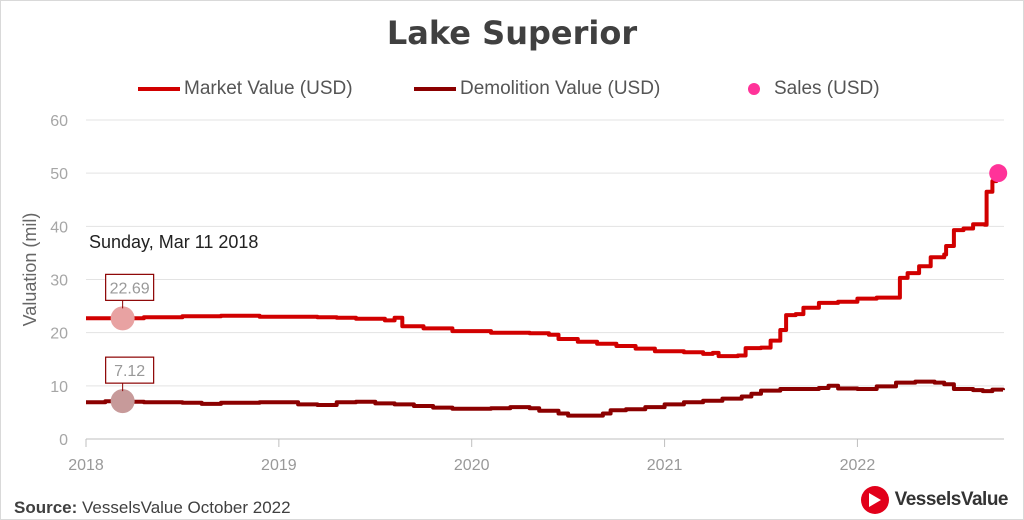 Image resolution: width=1024 pixels, height=520 pixels. I want to click on legend-label-market-value: Market Value (USD), so click(268, 88).